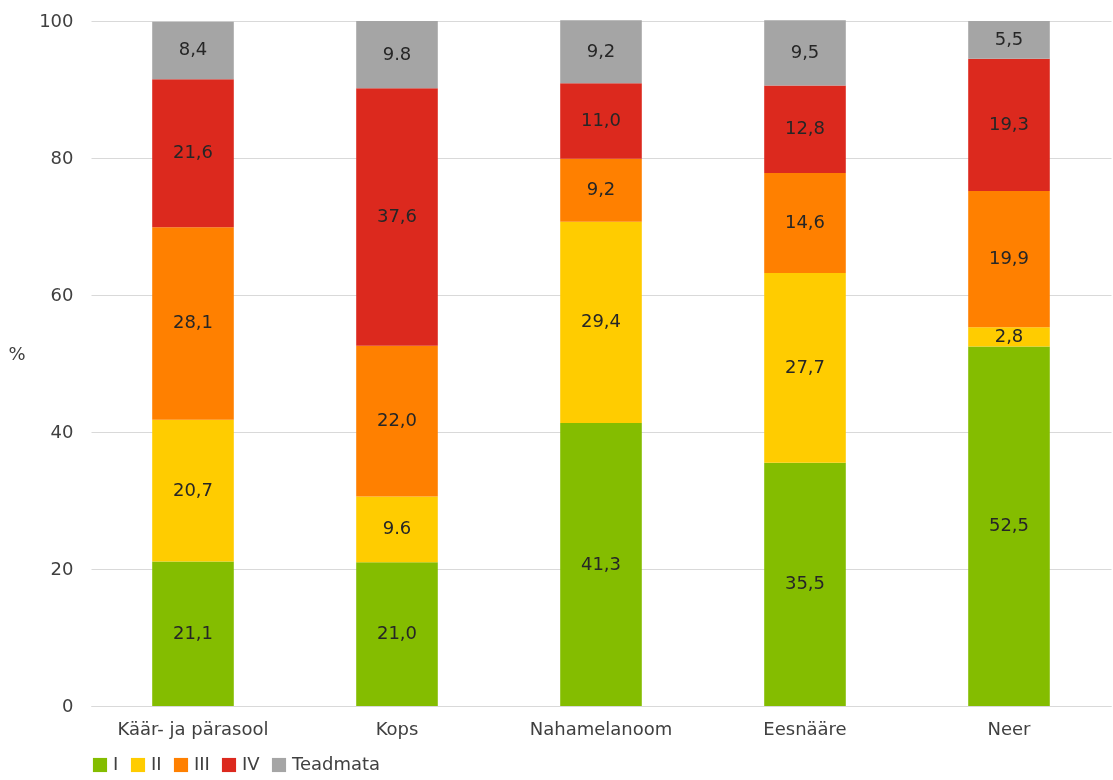 The height and width of the screenshot is (780, 1113). I want to click on data-label: 8,4, so click(193, 49).